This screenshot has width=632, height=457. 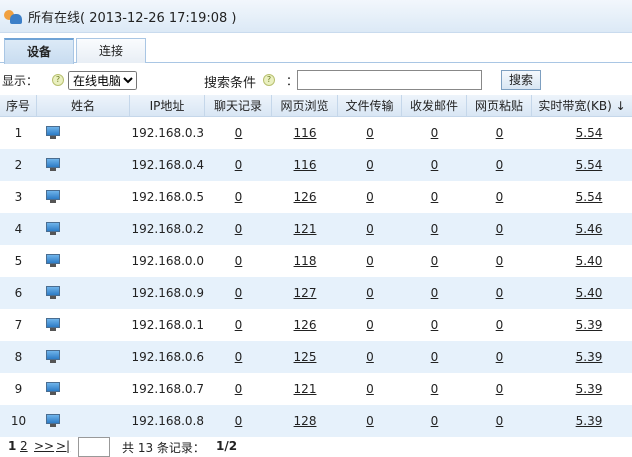 What do you see at coordinates (111, 50) in the screenshot?
I see `tab-connections: 连接` at bounding box center [111, 50].